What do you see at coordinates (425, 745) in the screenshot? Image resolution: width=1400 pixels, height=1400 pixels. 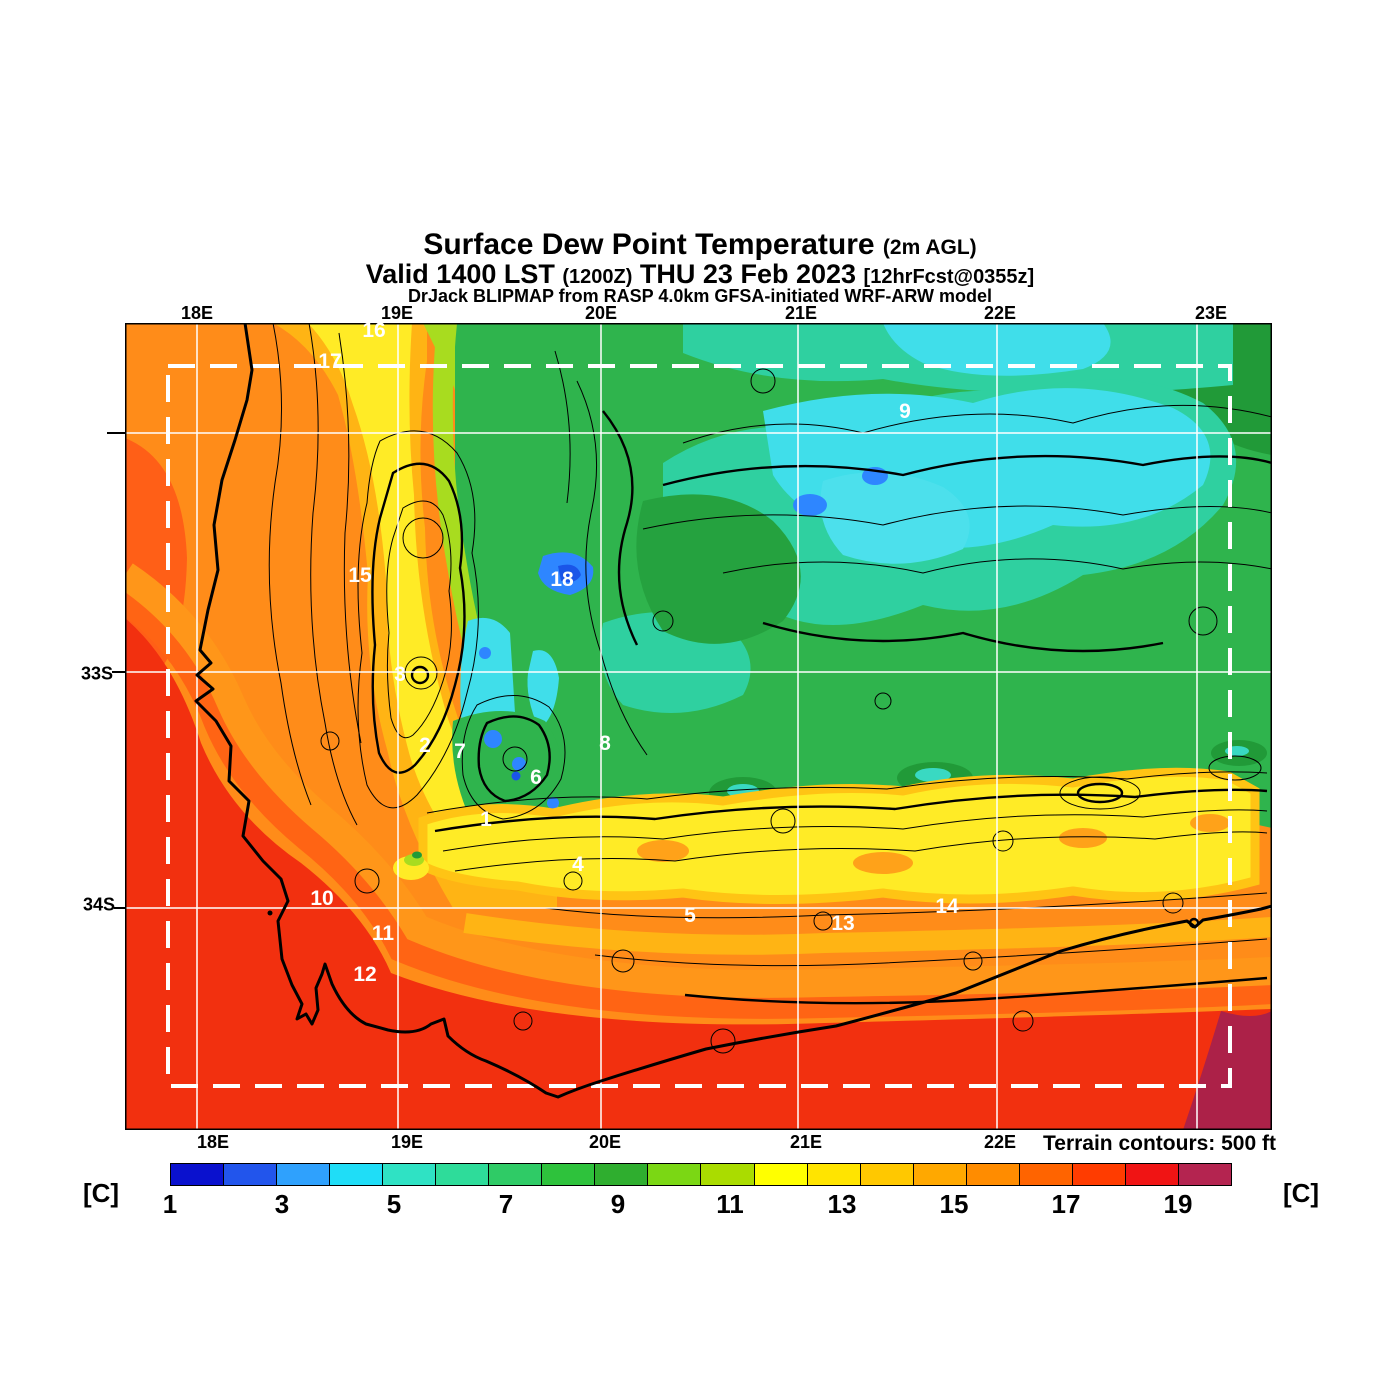 I see `site-number-label: 2` at bounding box center [425, 745].